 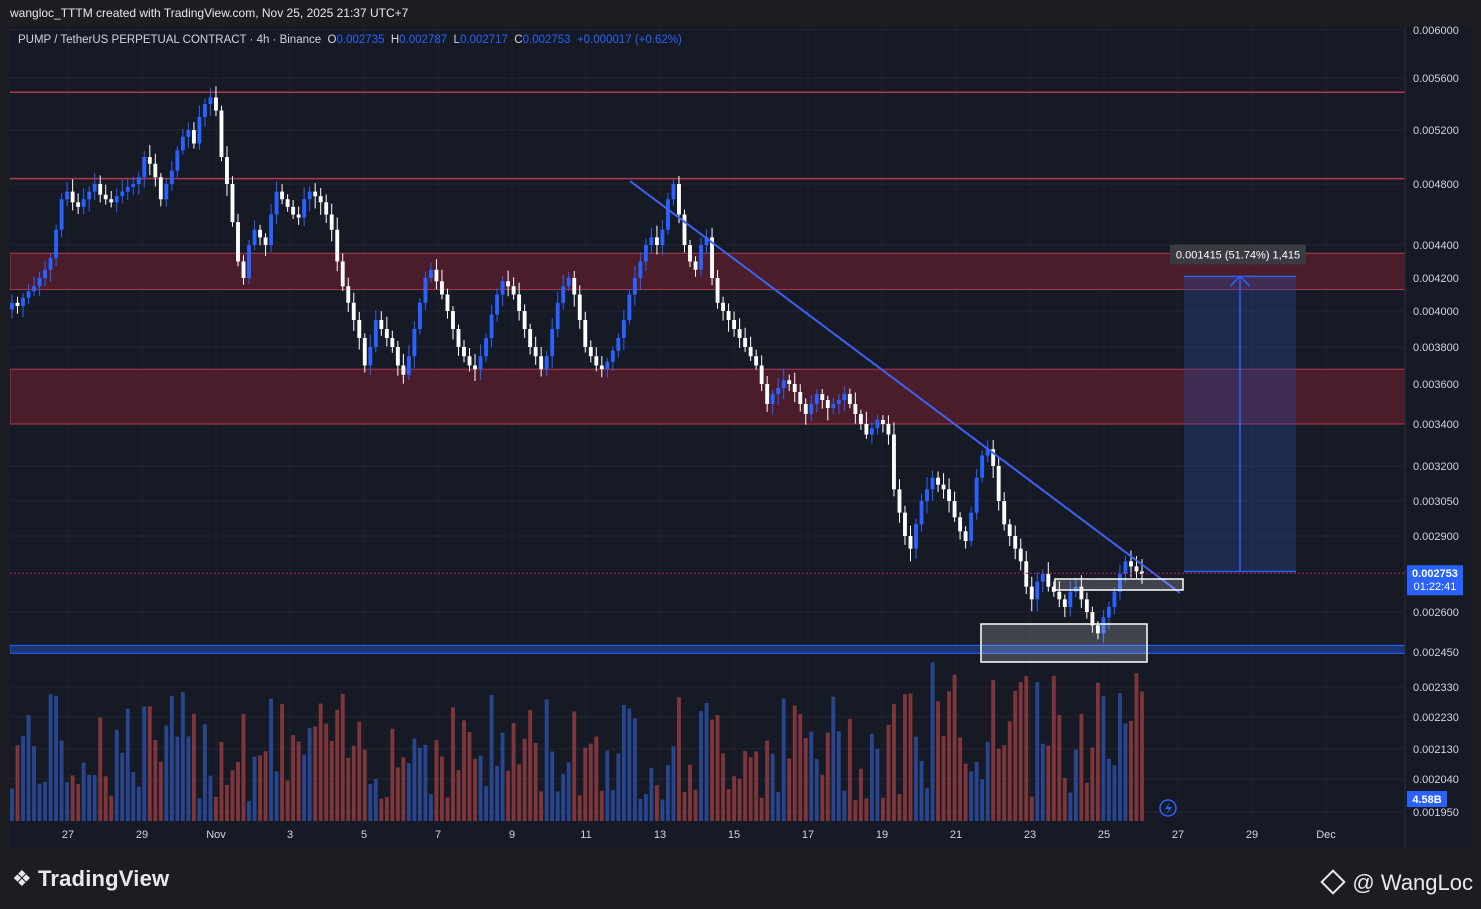 I want to click on tradingview-logo: ❖ TradingView, so click(x=90, y=879).